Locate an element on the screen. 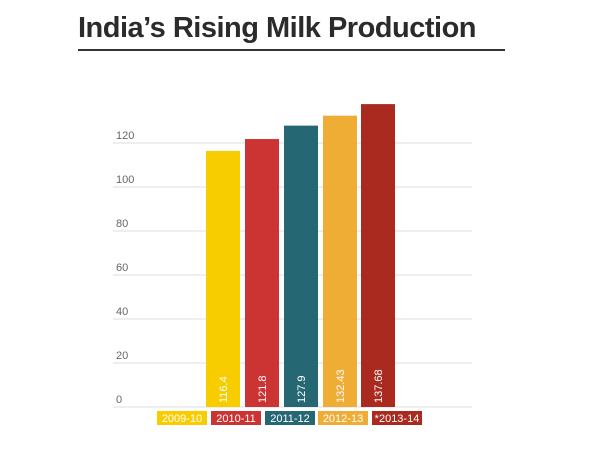 This screenshot has height=450, width=600. title-divider is located at coordinates (291, 50).